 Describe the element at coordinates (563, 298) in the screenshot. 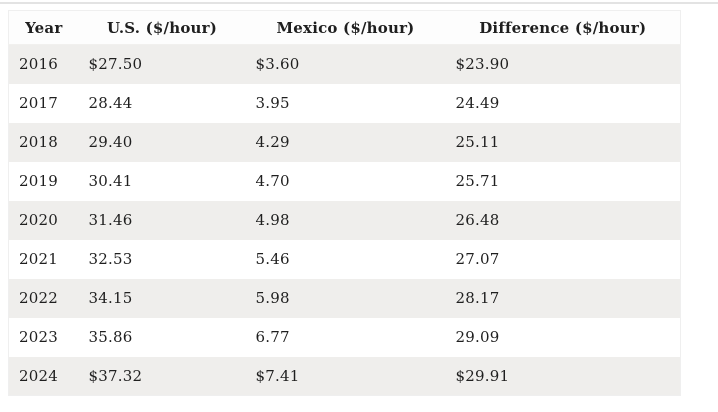

I see `cell-2022-difference-hour: 28.17` at that location.